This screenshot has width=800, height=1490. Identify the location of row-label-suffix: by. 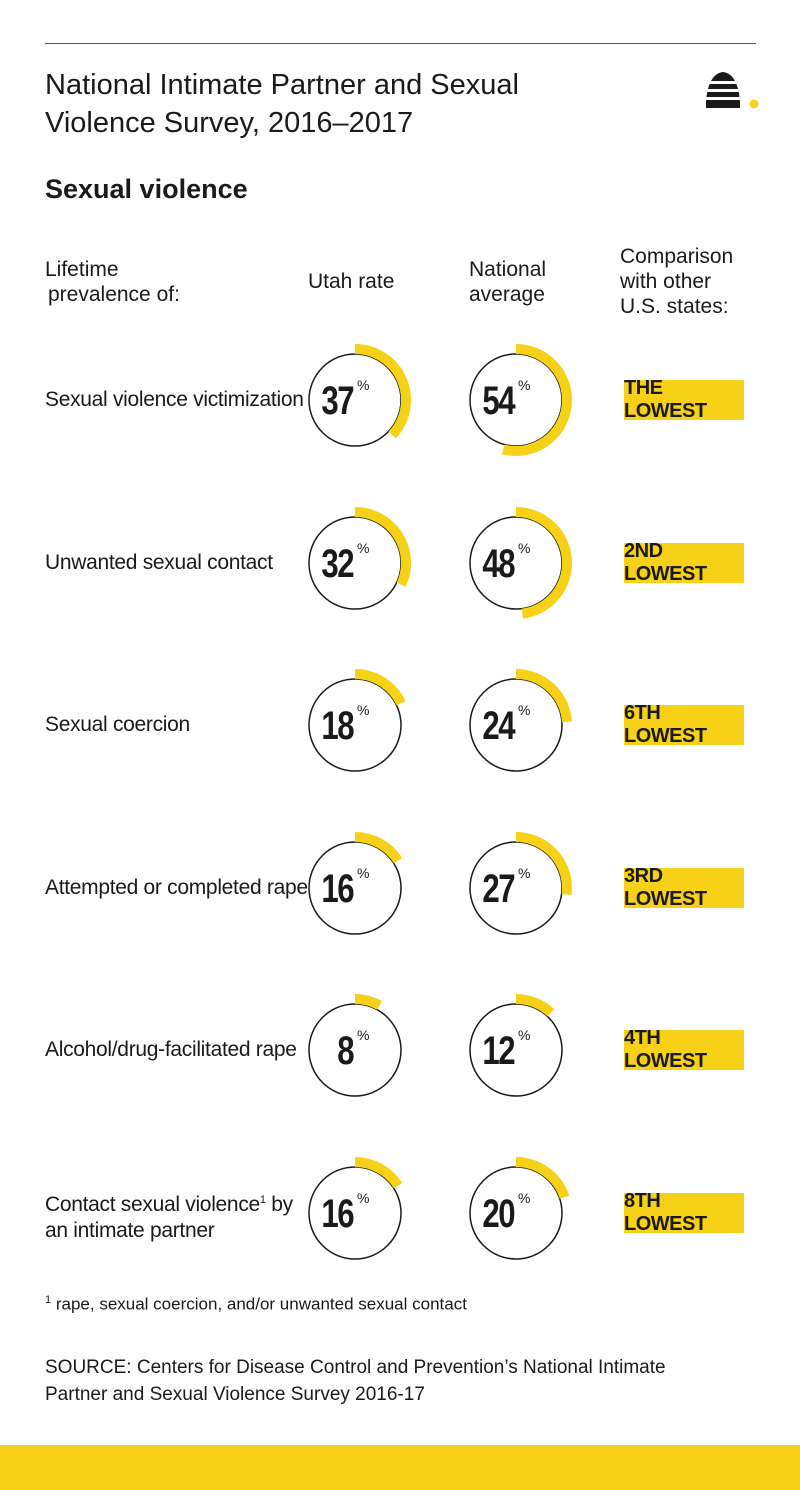
(279, 1204).